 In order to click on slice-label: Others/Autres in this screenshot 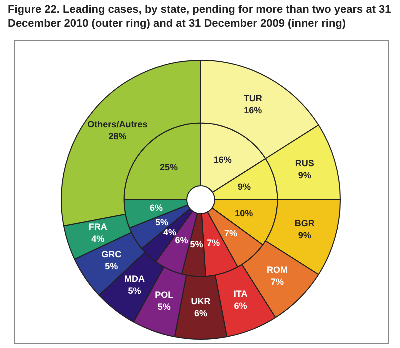, I will do `click(118, 125)`.